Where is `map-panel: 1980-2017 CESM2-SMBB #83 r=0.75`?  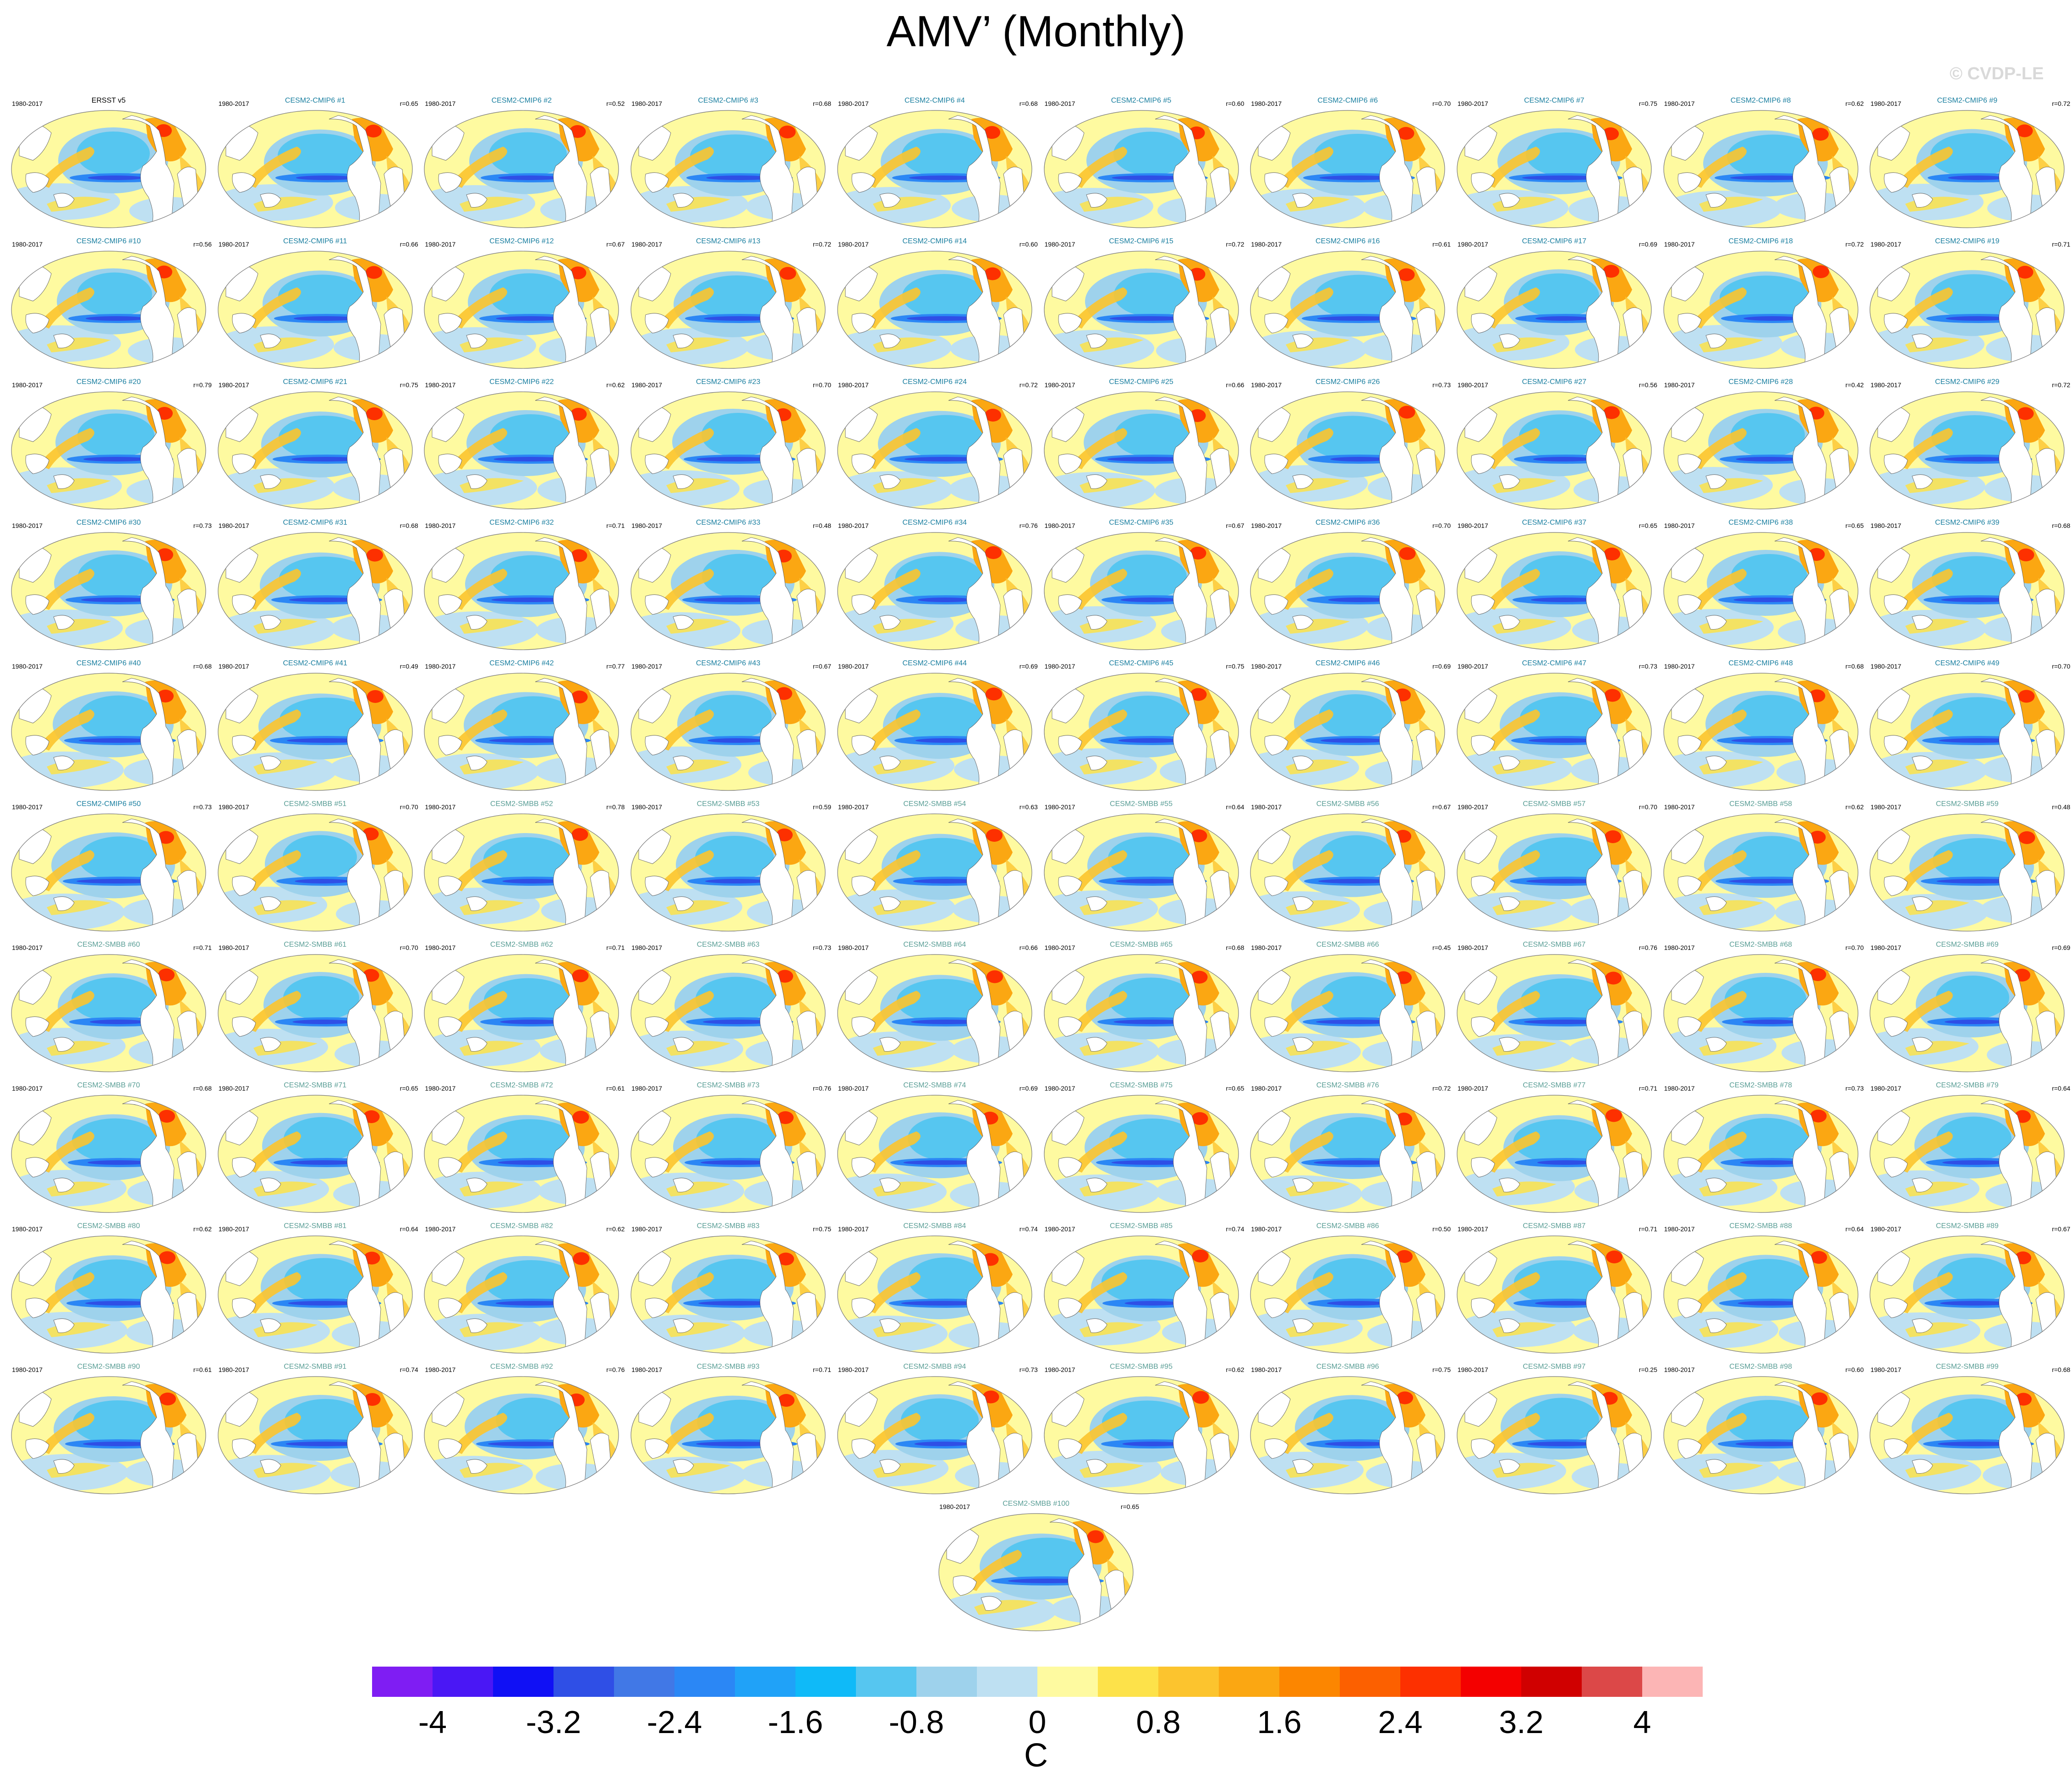
map-panel: 1980-2017 CESM2-SMBB #83 r=0.75 is located at coordinates (728, 1291).